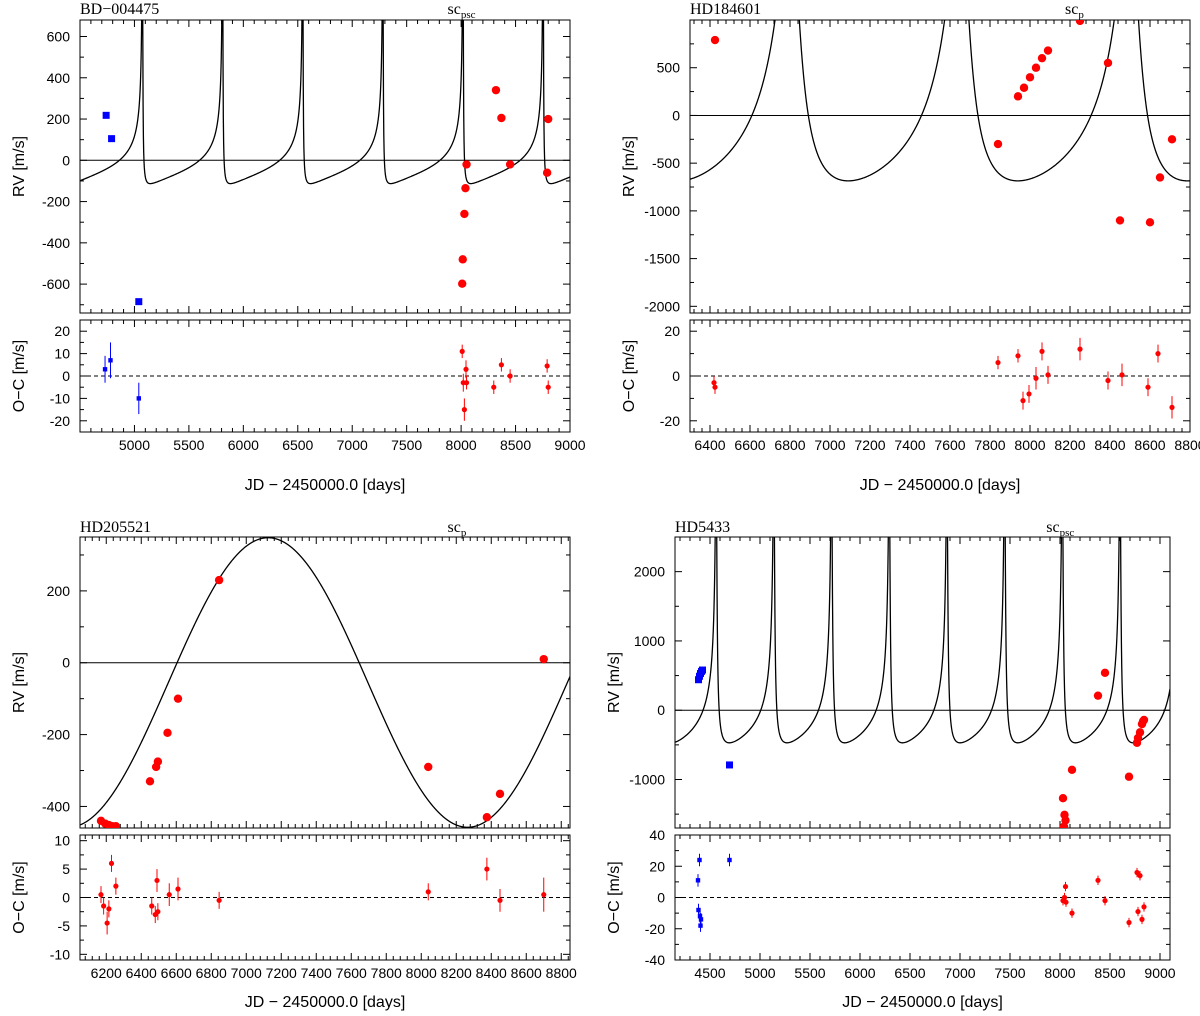 This screenshot has height=1016, width=1200. What do you see at coordinates (669, 68) in the screenshot?
I see `rv-y-tick-label: 500` at bounding box center [669, 68].